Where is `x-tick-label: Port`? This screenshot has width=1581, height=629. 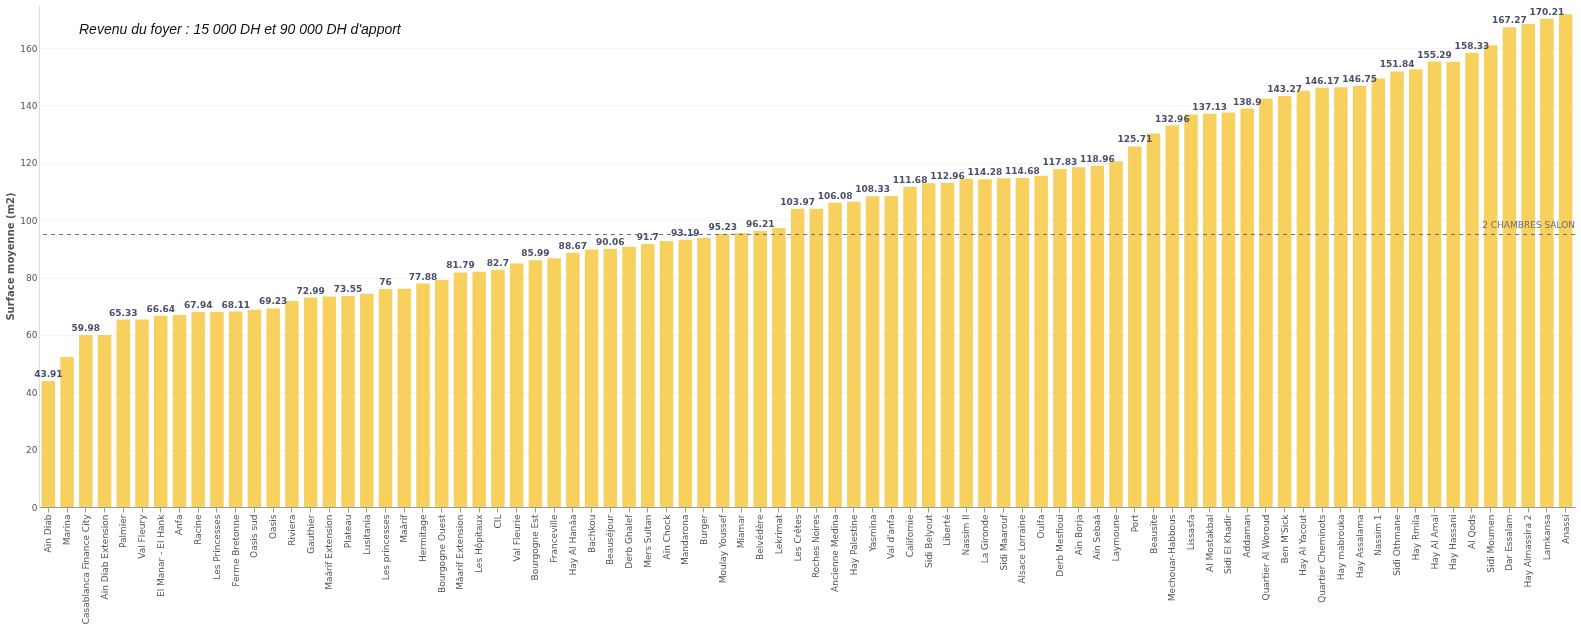 x-tick-label: Port is located at coordinates (1134, 523).